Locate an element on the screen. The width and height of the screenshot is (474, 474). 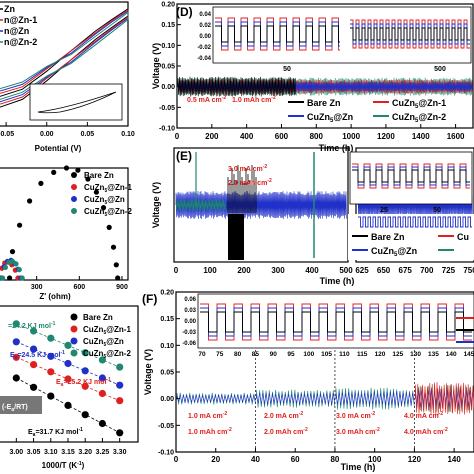
panel-f-rate-capacity-label: 2.0 mAh cm-2 is located at coordinates (286, 431).